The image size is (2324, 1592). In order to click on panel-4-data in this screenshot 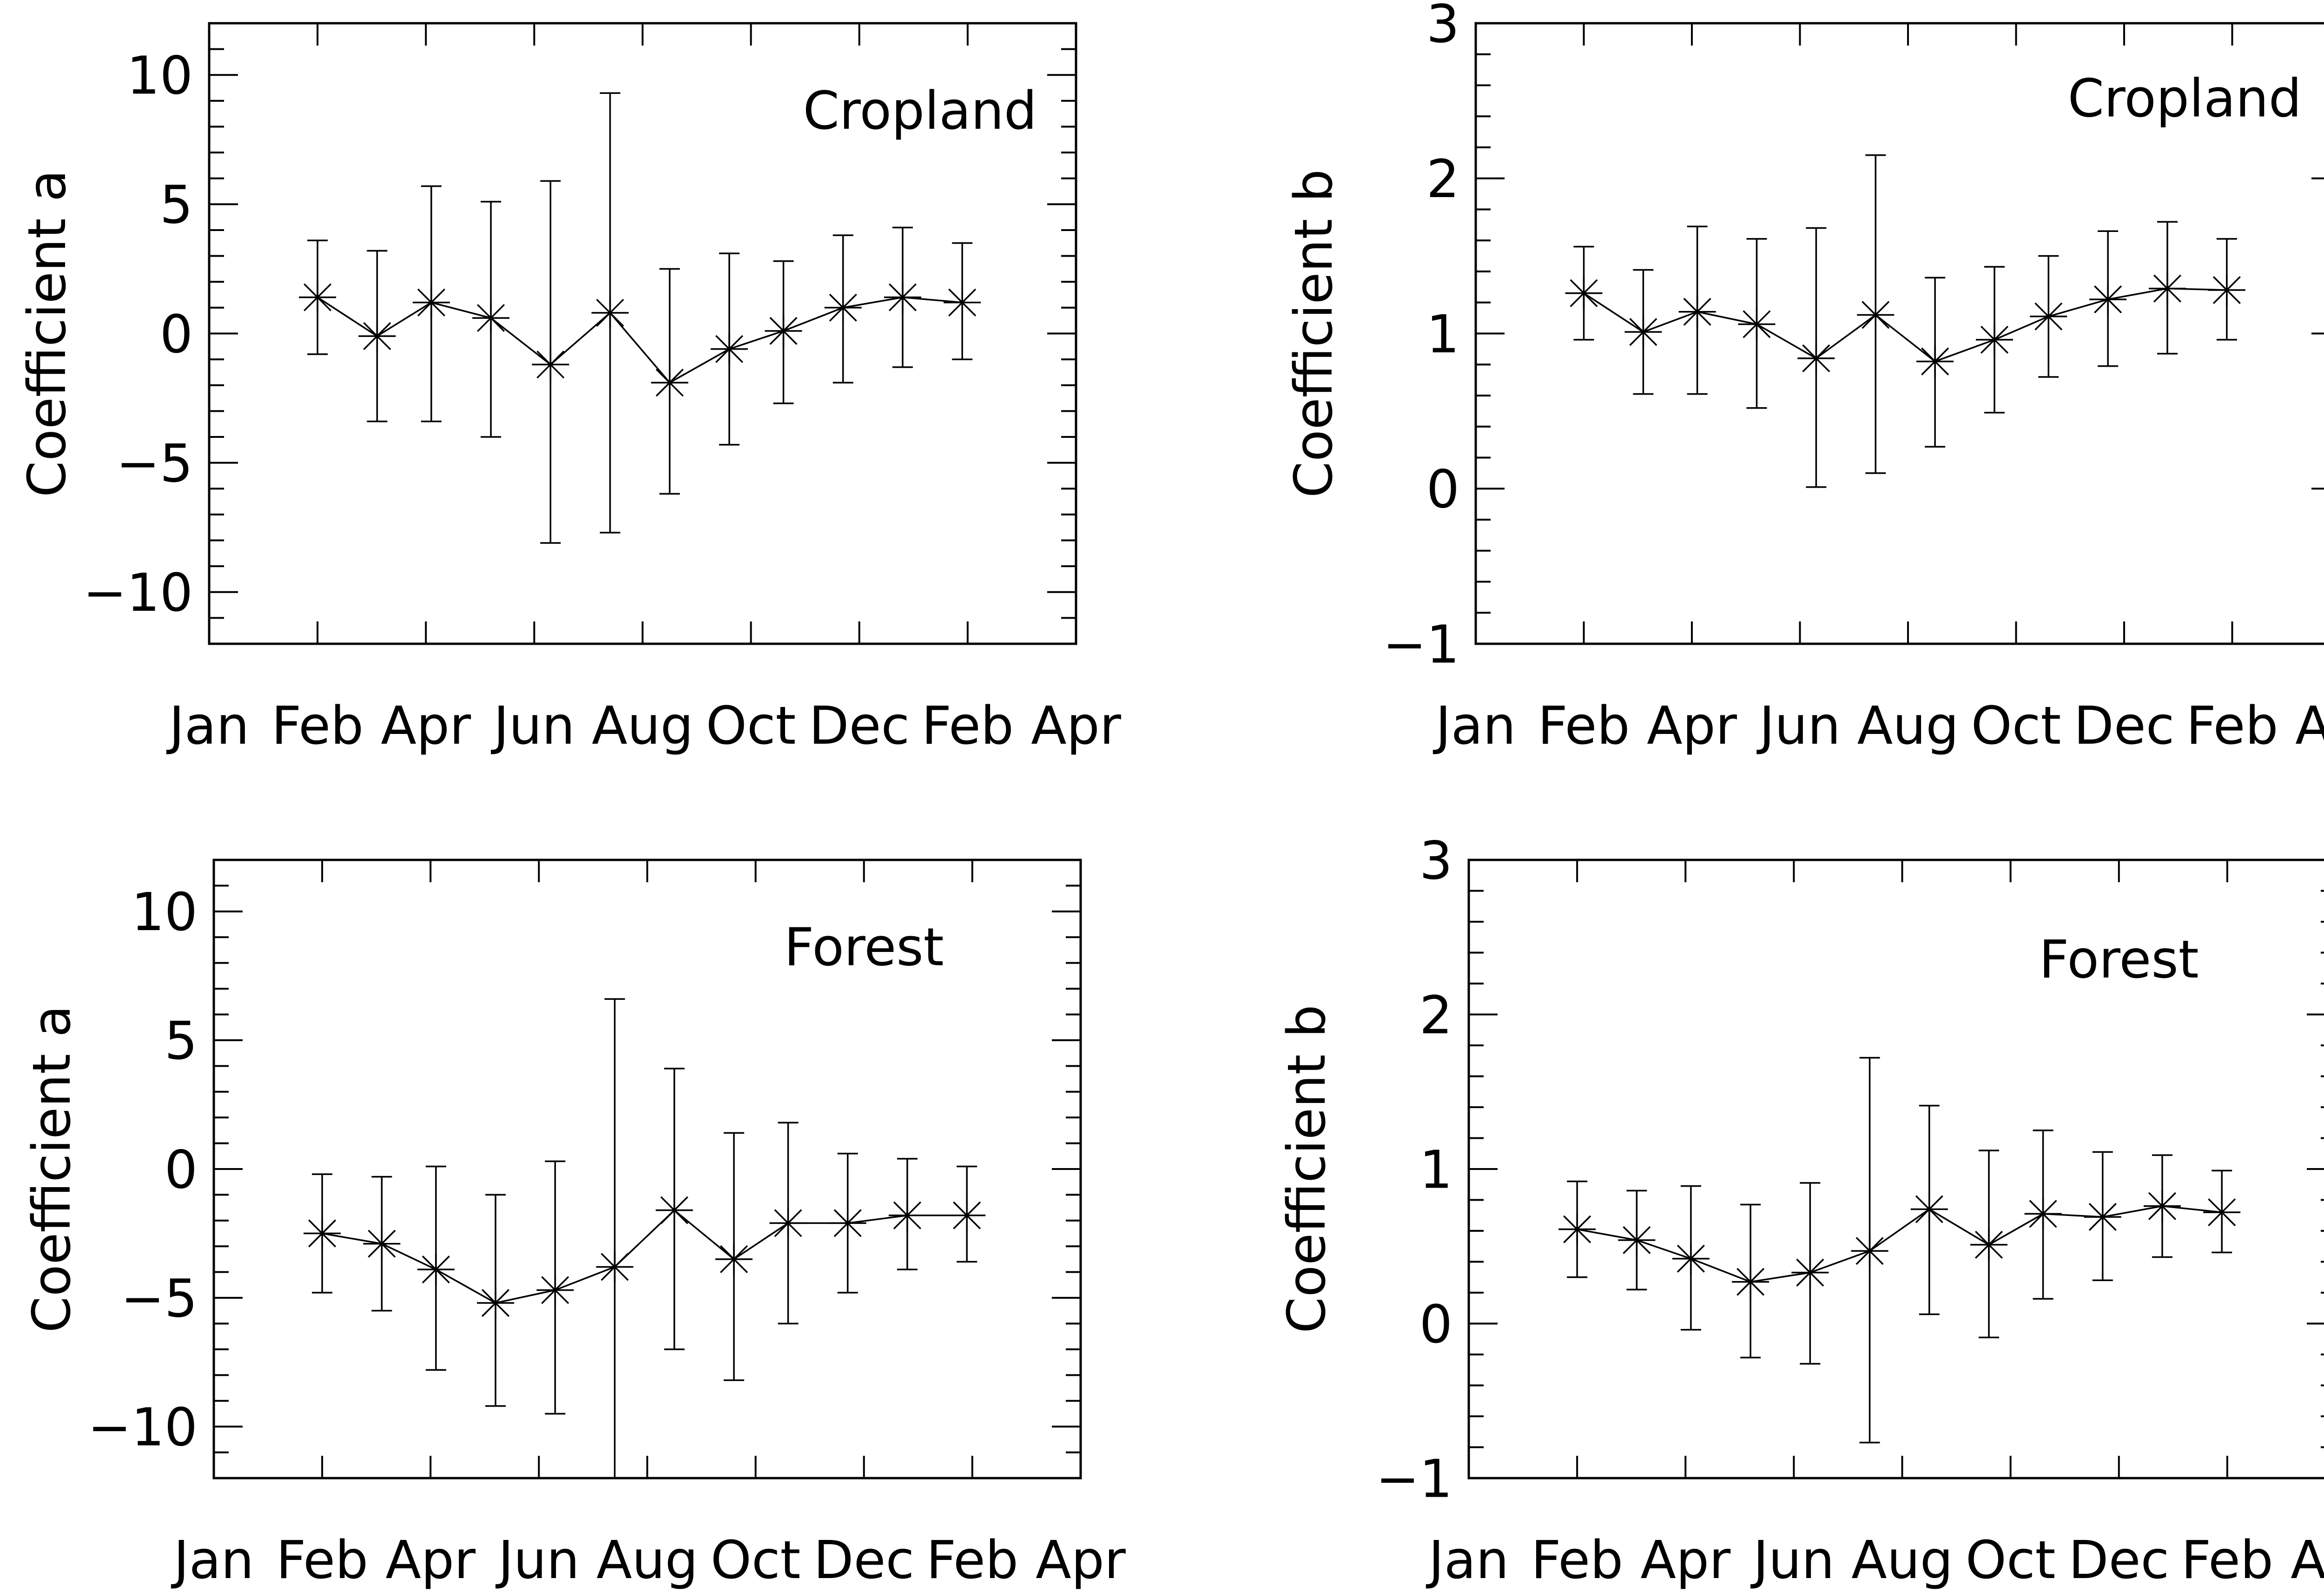, I will do `click(1899, 1250)`.